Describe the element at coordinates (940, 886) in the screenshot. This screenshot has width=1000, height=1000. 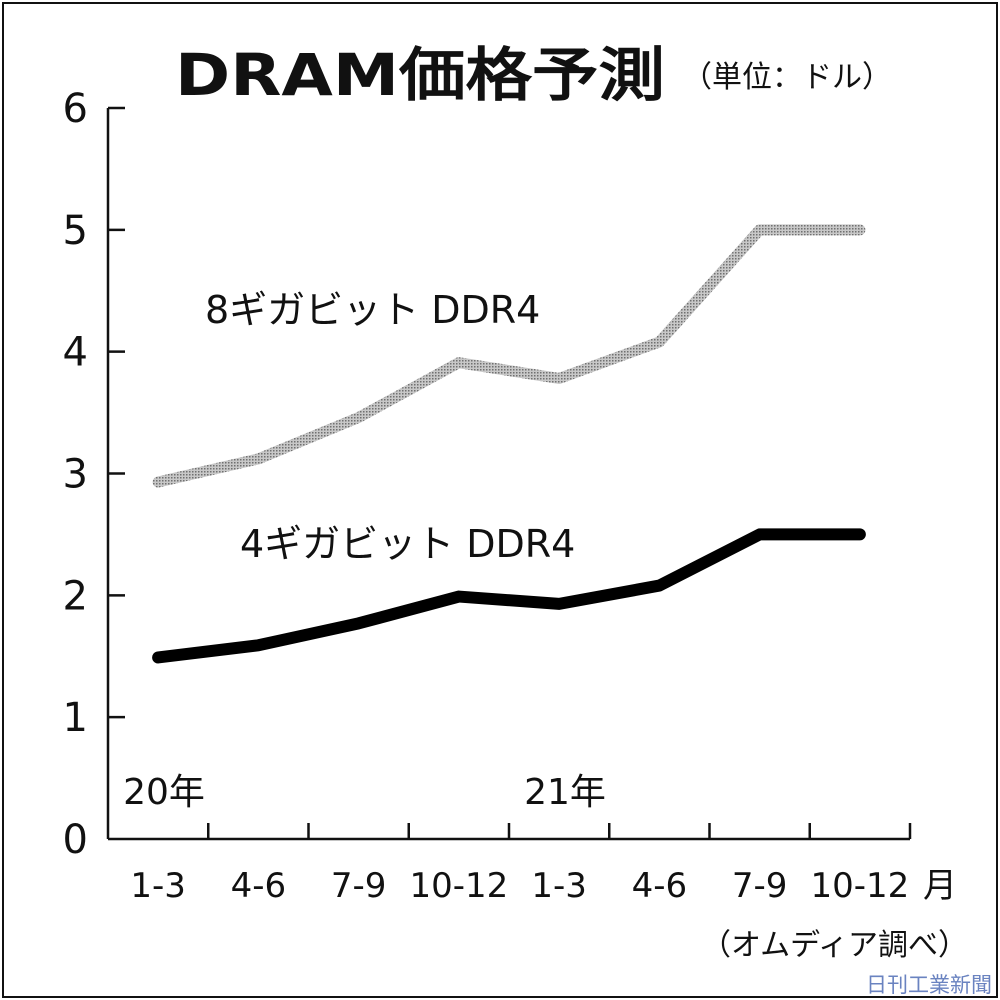
I see `x-unit-label: 月` at that location.